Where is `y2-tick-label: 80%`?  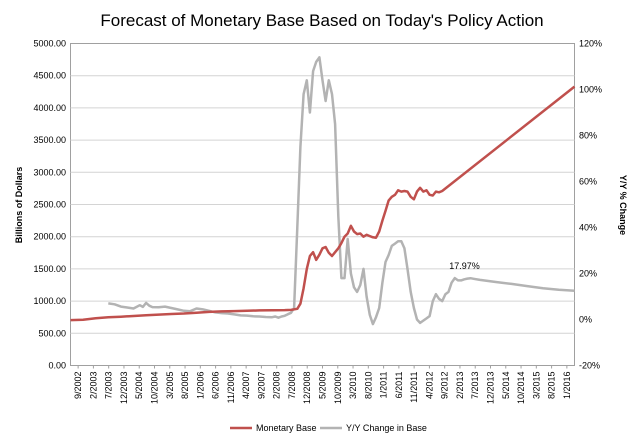 y2-tick-label: 80% is located at coordinates (588, 136).